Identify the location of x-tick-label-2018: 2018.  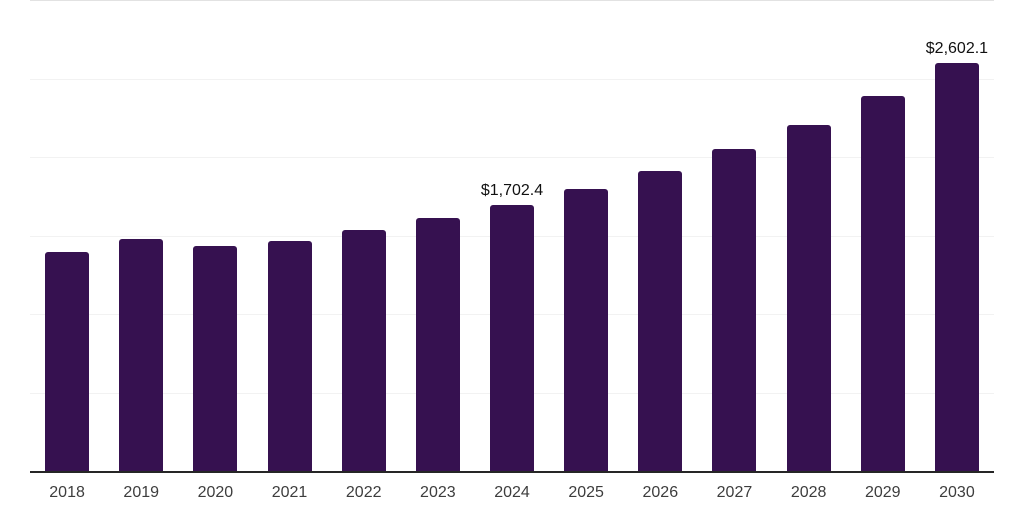
(67, 492).